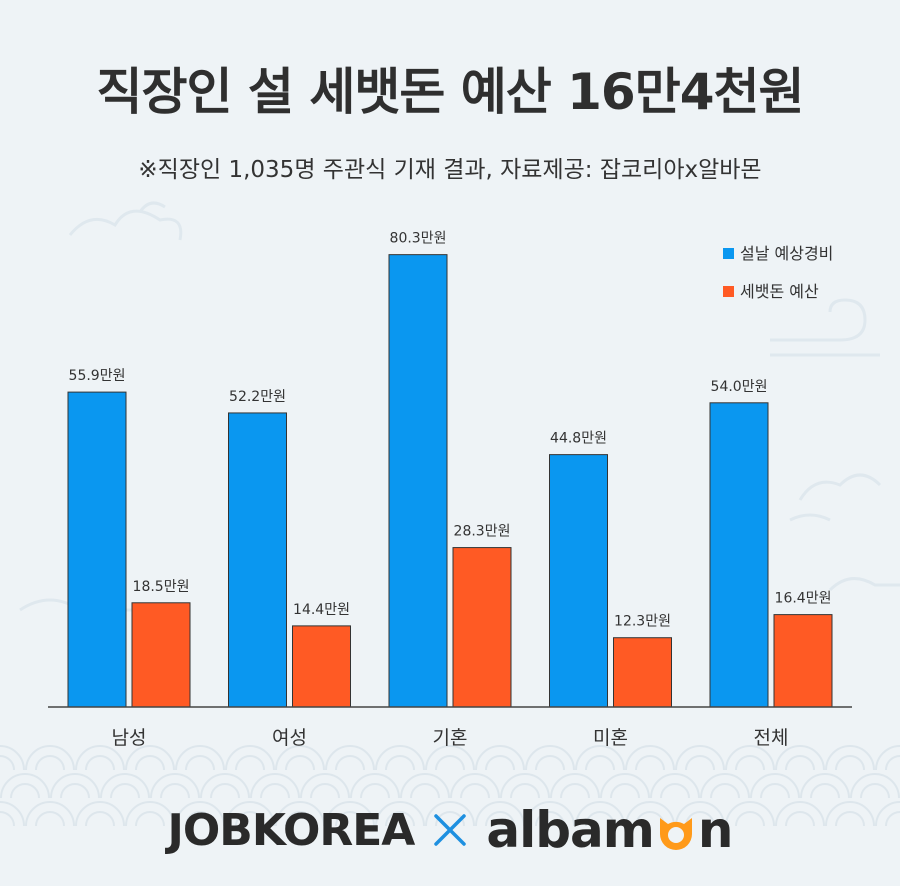 The width and height of the screenshot is (900, 886). Describe the element at coordinates (864, 584) in the screenshot. I see `cloud-swirl-right-low` at that location.